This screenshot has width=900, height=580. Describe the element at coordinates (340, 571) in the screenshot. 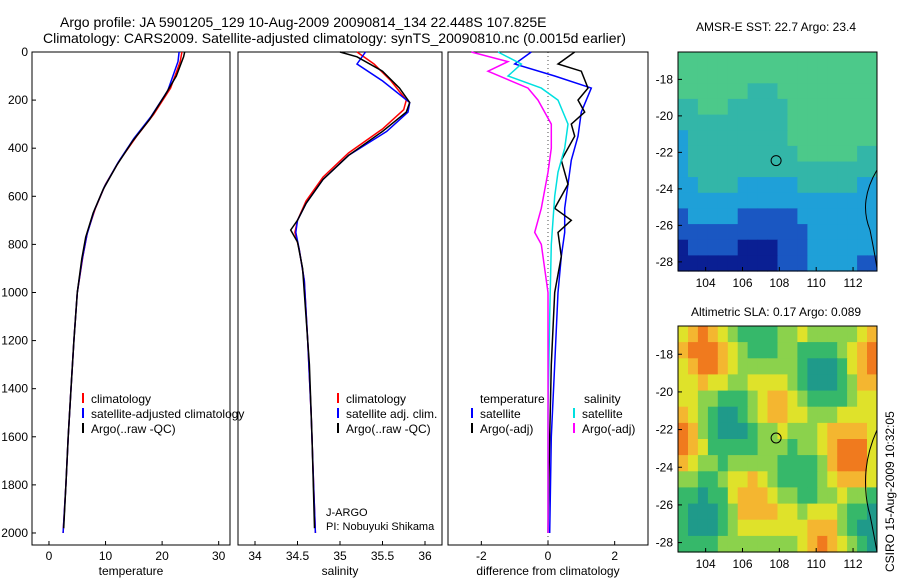

I see `salinity-xlabel: salinity` at that location.